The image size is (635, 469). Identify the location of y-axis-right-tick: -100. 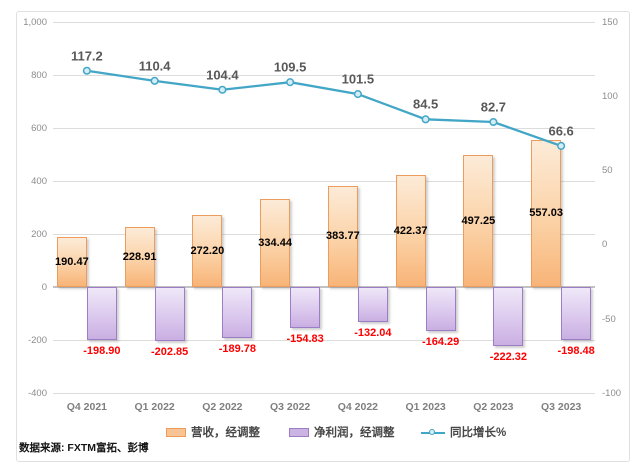
(612, 393).